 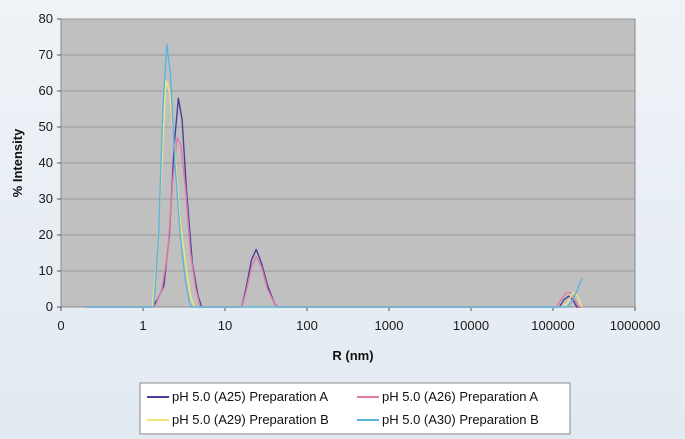 I want to click on y-tick-label: 30, so click(x=46, y=198).